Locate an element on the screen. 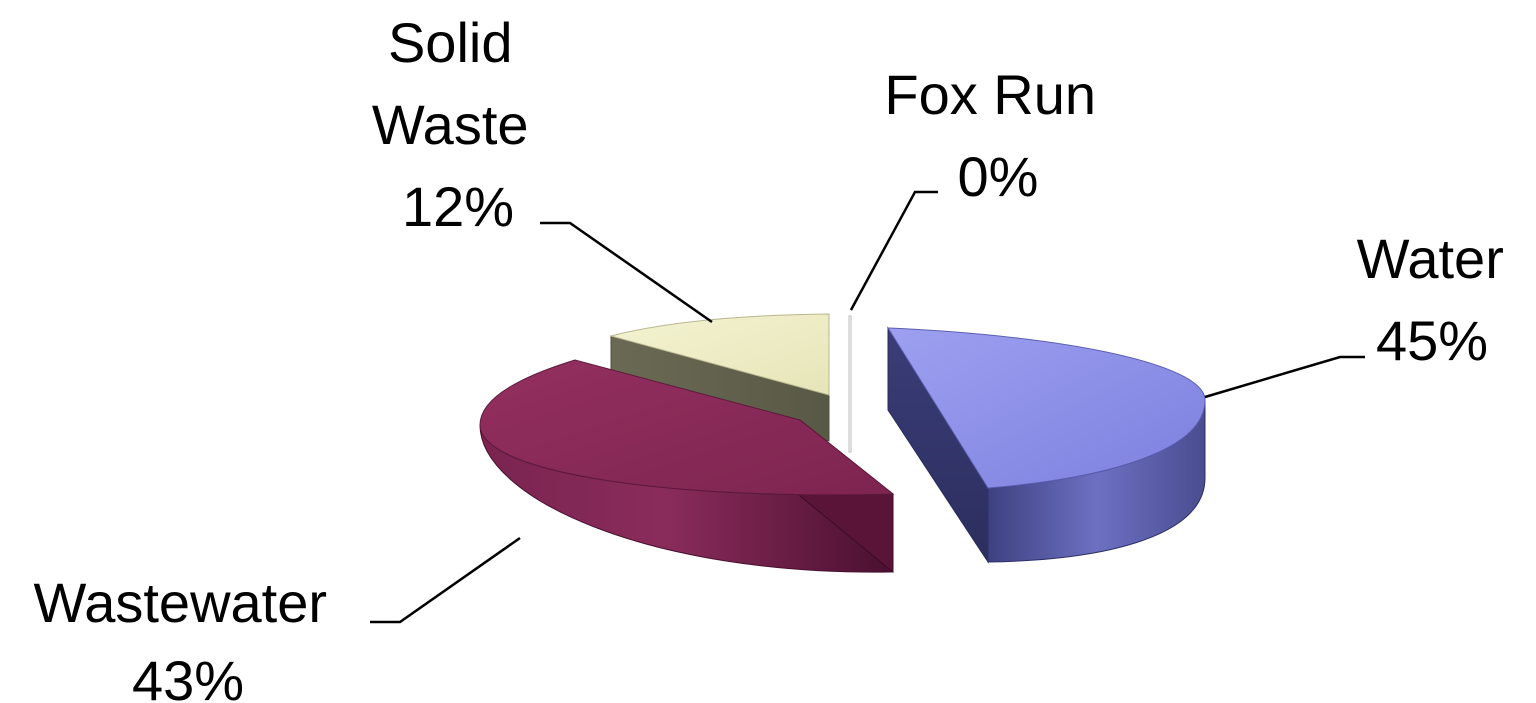 This screenshot has height=703, width=1536. pie-slice-water is located at coordinates (1046, 445).